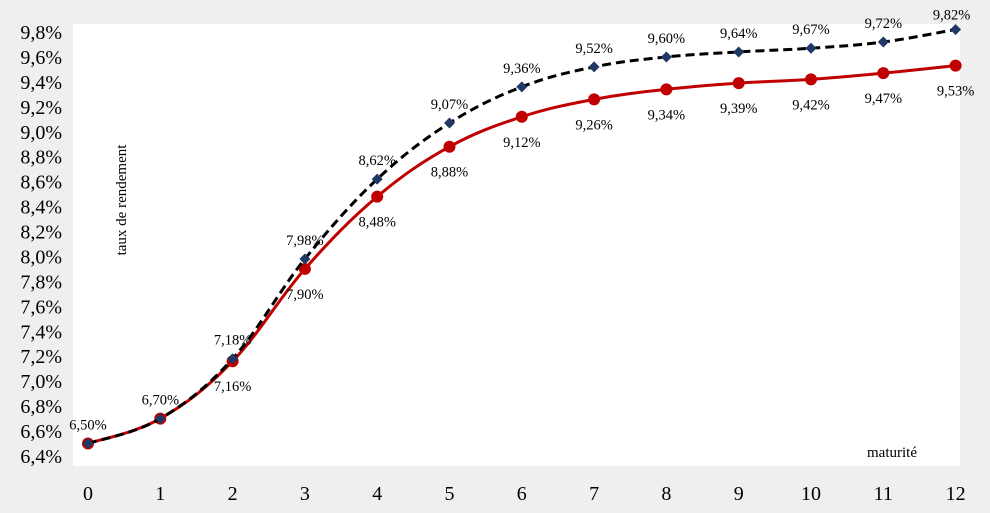 This screenshot has width=990, height=513. What do you see at coordinates (41, 407) in the screenshot?
I see `y-tick-label: 6,8%` at bounding box center [41, 407].